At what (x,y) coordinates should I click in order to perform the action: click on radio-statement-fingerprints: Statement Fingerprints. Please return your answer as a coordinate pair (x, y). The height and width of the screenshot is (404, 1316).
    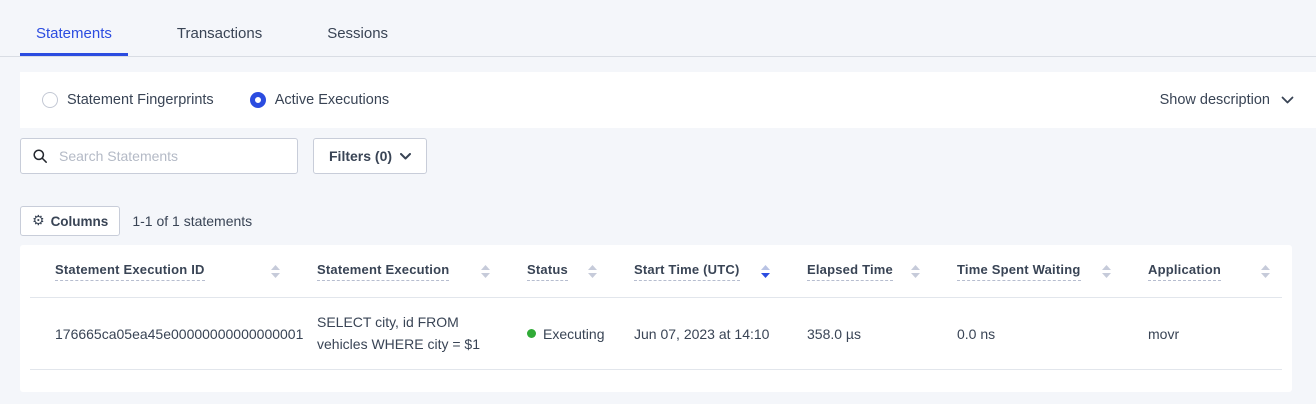
    Looking at the image, I should click on (128, 100).